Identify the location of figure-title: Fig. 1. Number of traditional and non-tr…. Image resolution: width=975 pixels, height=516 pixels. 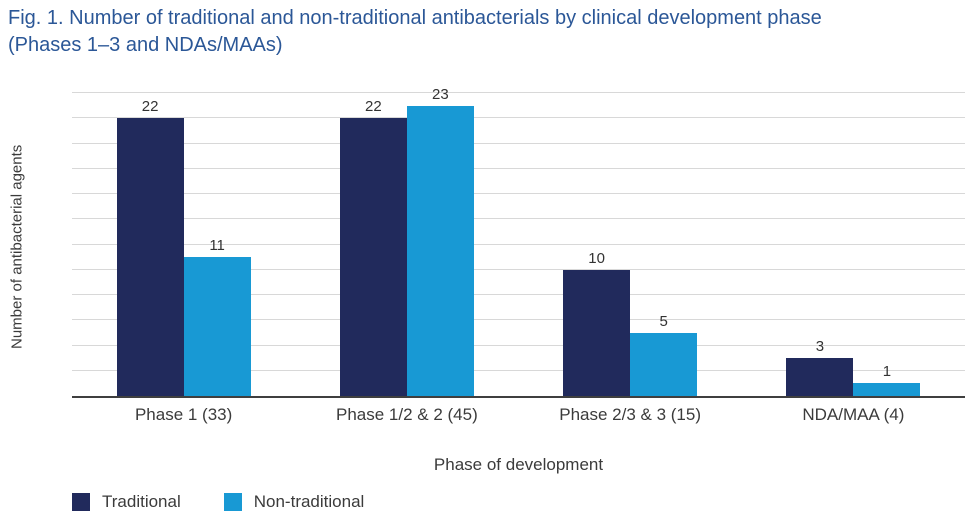
(488, 32).